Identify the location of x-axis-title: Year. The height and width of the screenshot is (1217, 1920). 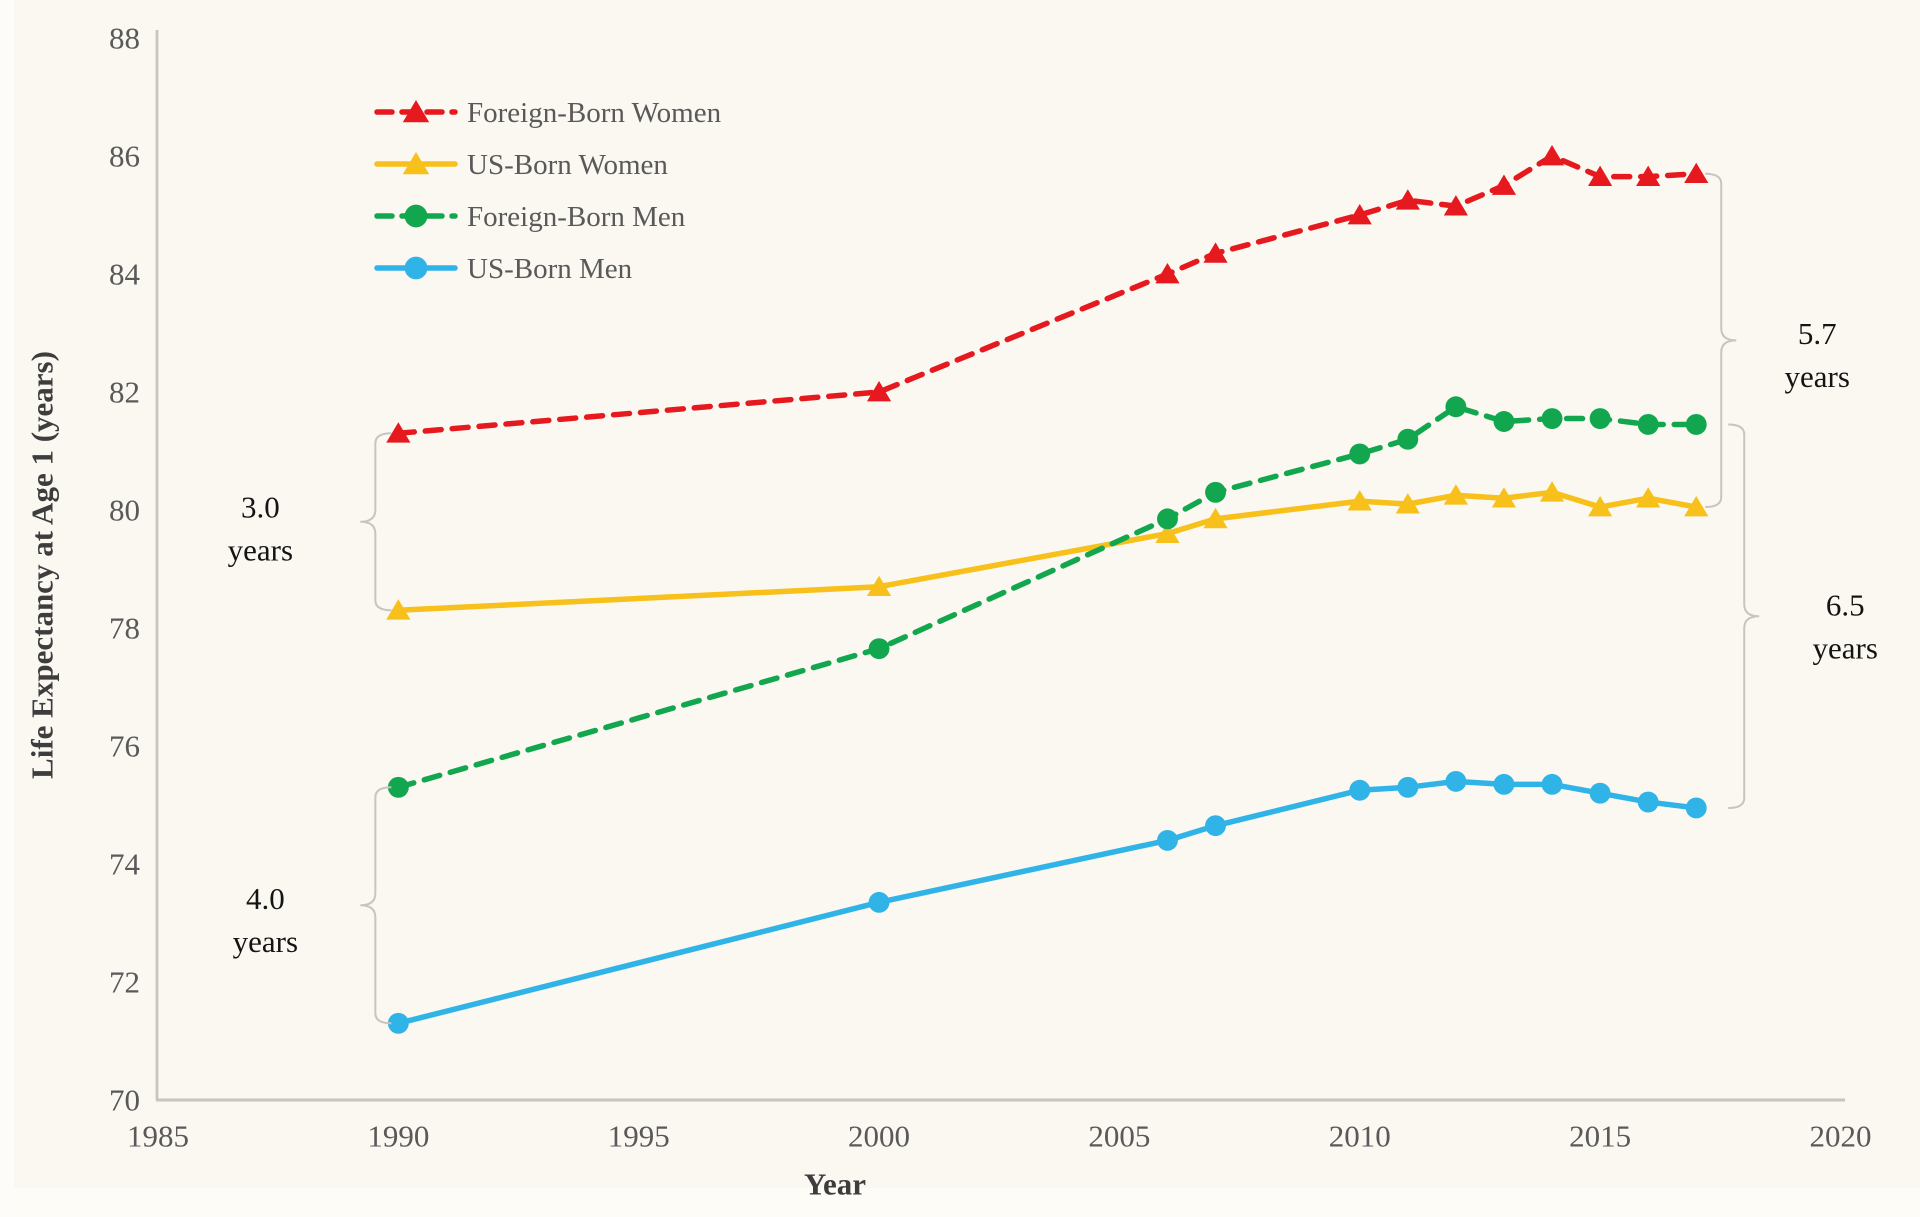
(835, 1184).